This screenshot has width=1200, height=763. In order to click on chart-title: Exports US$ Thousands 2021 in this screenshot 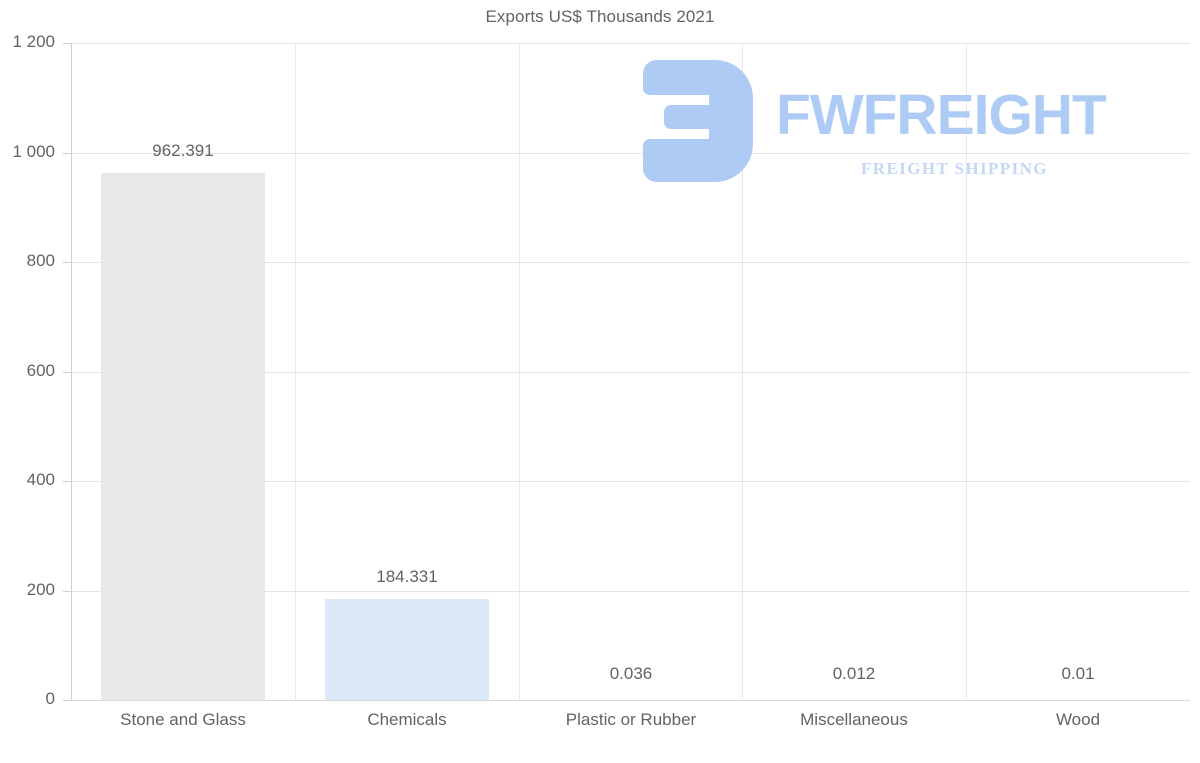, I will do `click(600, 16)`.